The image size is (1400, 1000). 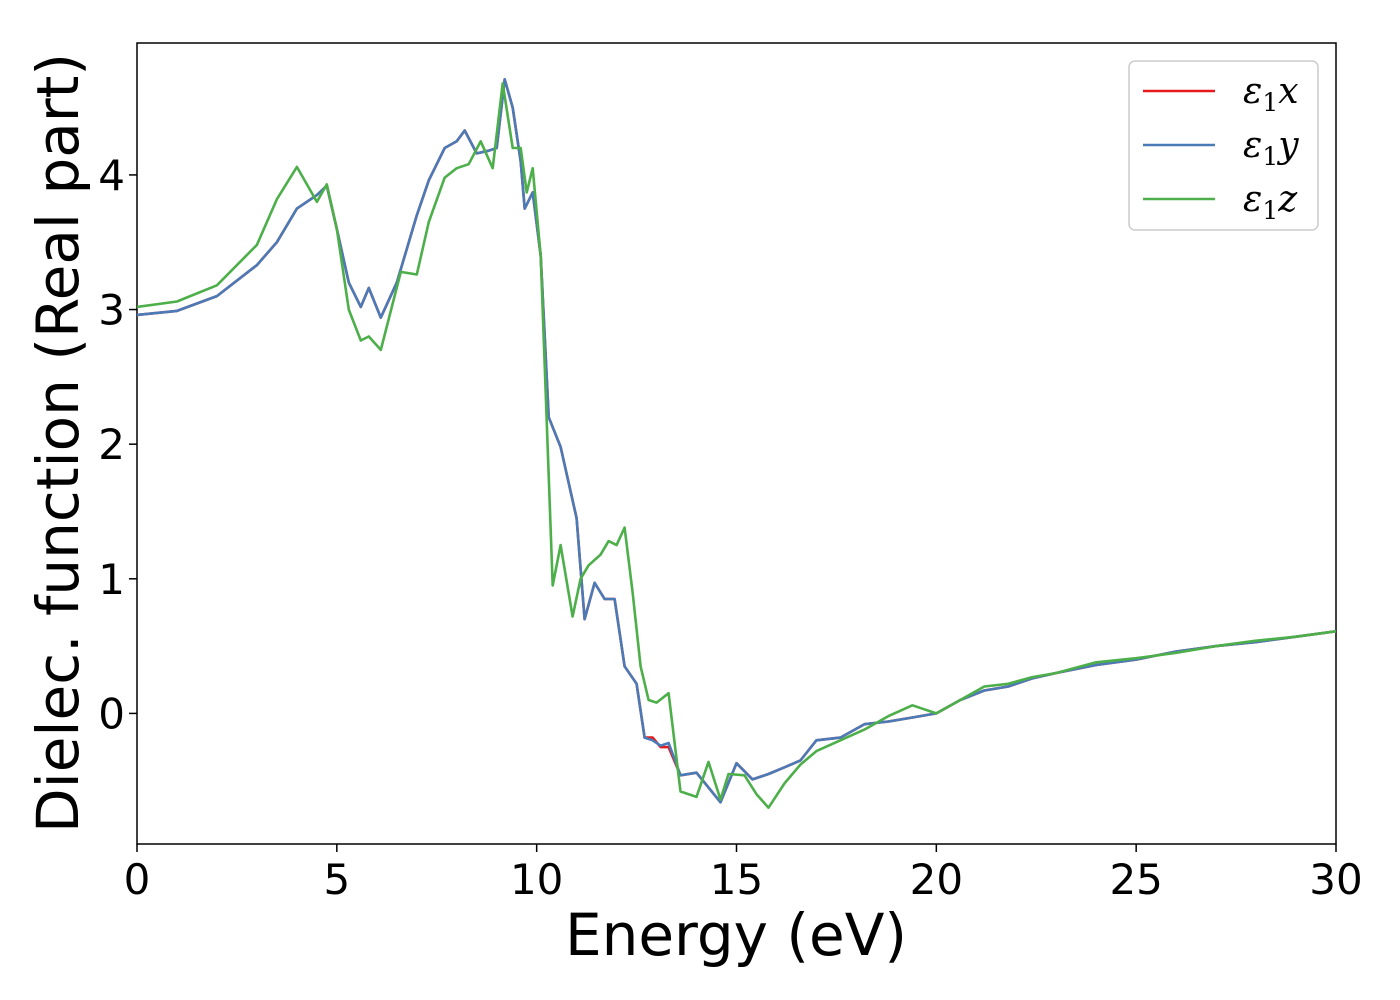 What do you see at coordinates (58, 443) in the screenshot?
I see `y-axis-title: Dielec. function (Real part)` at bounding box center [58, 443].